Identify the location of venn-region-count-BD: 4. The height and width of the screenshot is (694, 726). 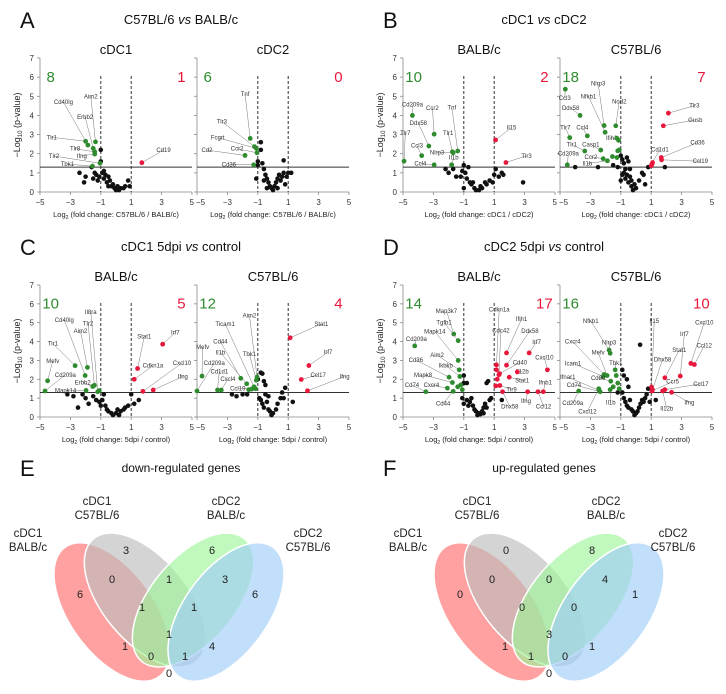
(212, 647).